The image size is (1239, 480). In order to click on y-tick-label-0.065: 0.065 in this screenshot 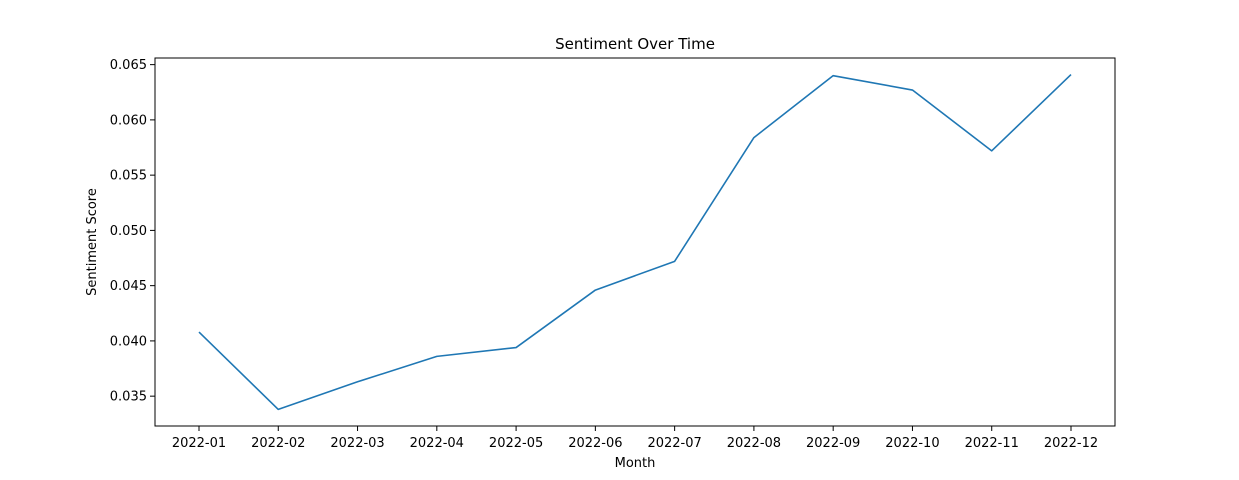, I will do `click(128, 65)`.